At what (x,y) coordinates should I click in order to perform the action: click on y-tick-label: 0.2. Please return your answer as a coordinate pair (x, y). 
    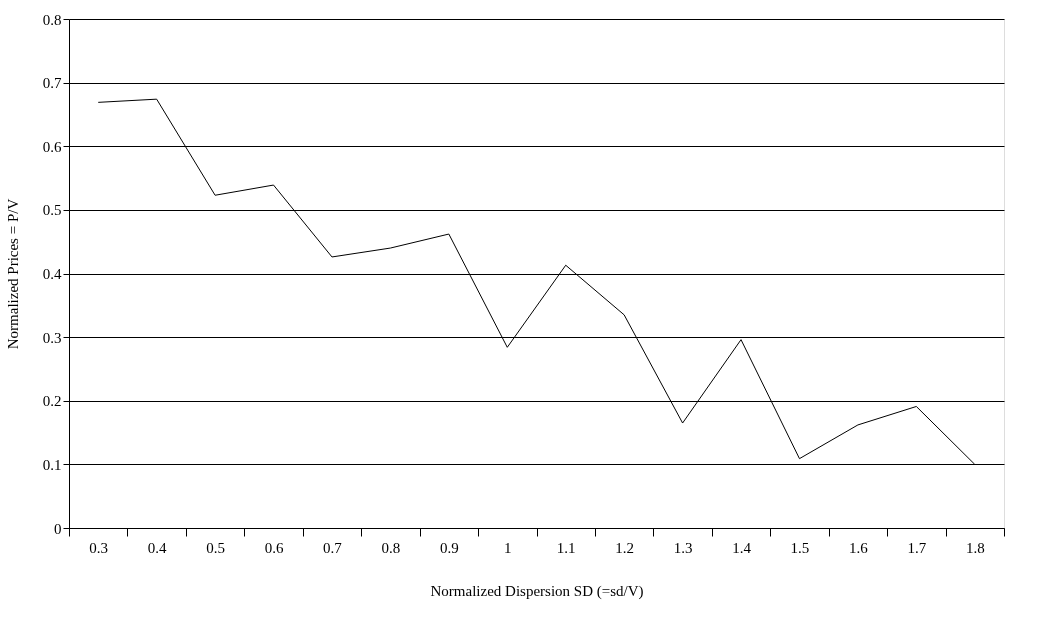
    Looking at the image, I should click on (52, 401).